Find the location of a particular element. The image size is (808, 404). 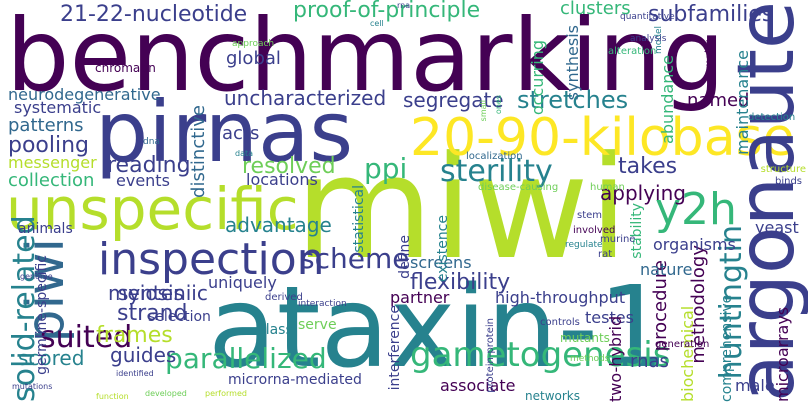

word-existence: existence is located at coordinates (443, 249).